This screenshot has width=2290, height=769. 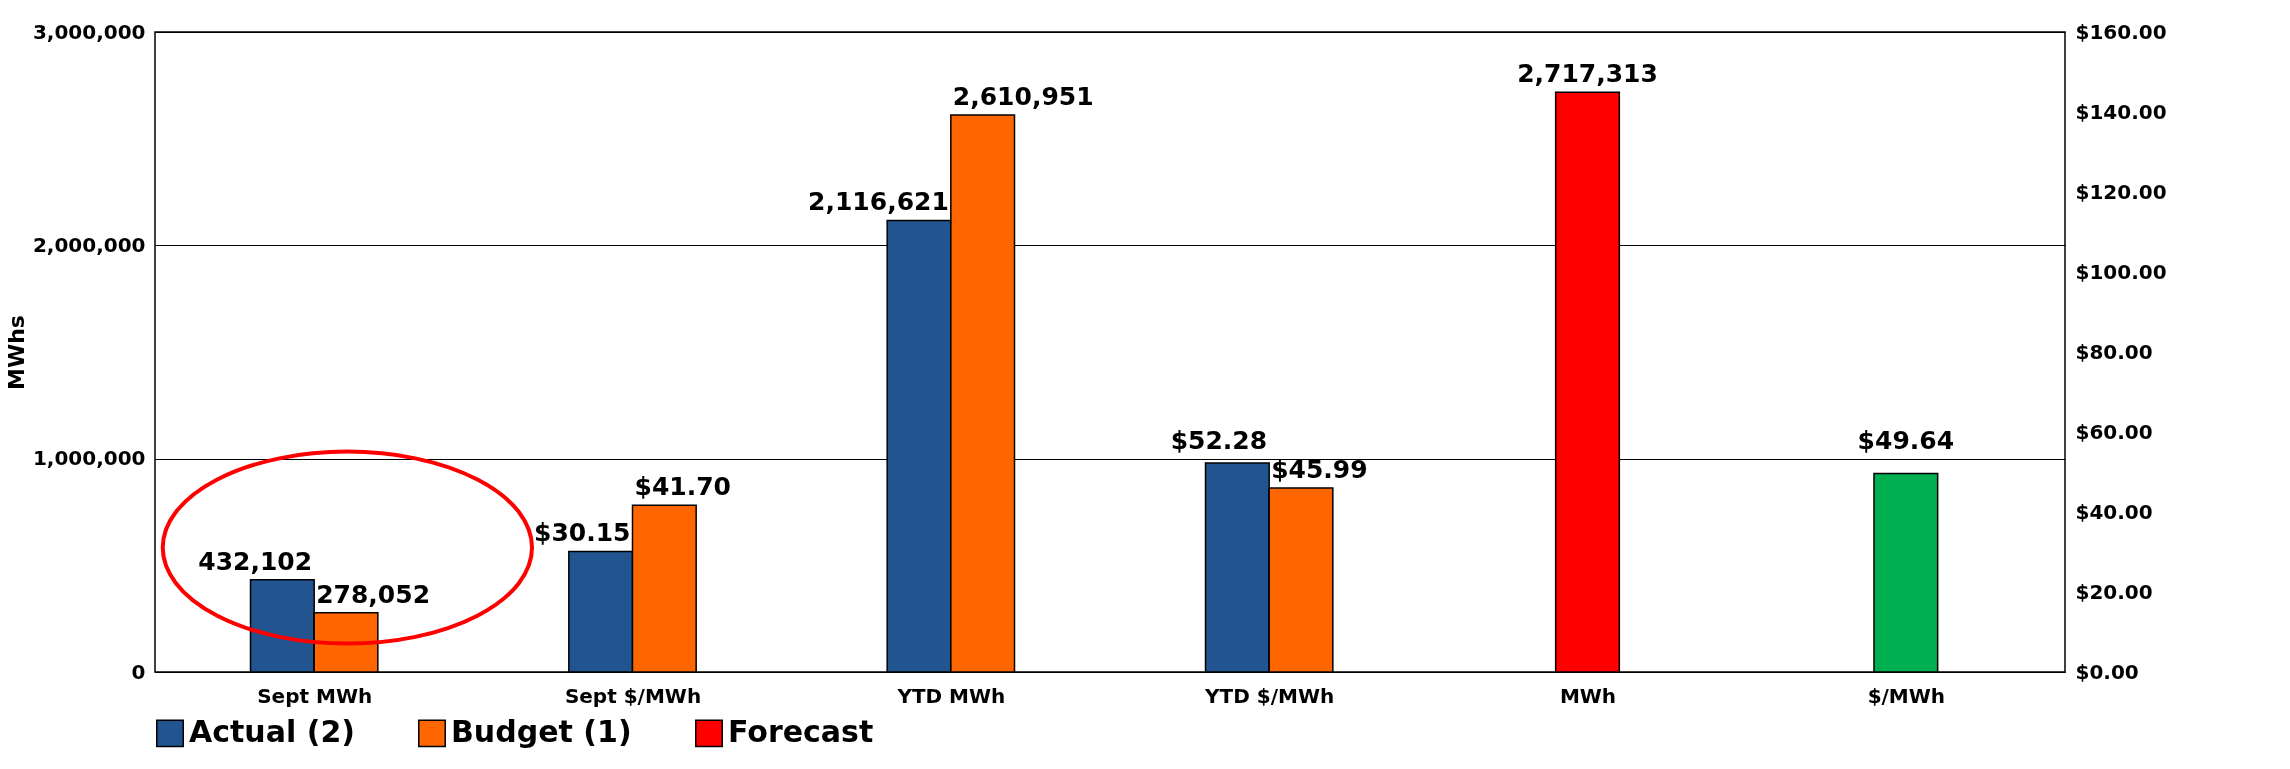 I want to click on y-axis-title: MWhs, so click(x=16, y=352).